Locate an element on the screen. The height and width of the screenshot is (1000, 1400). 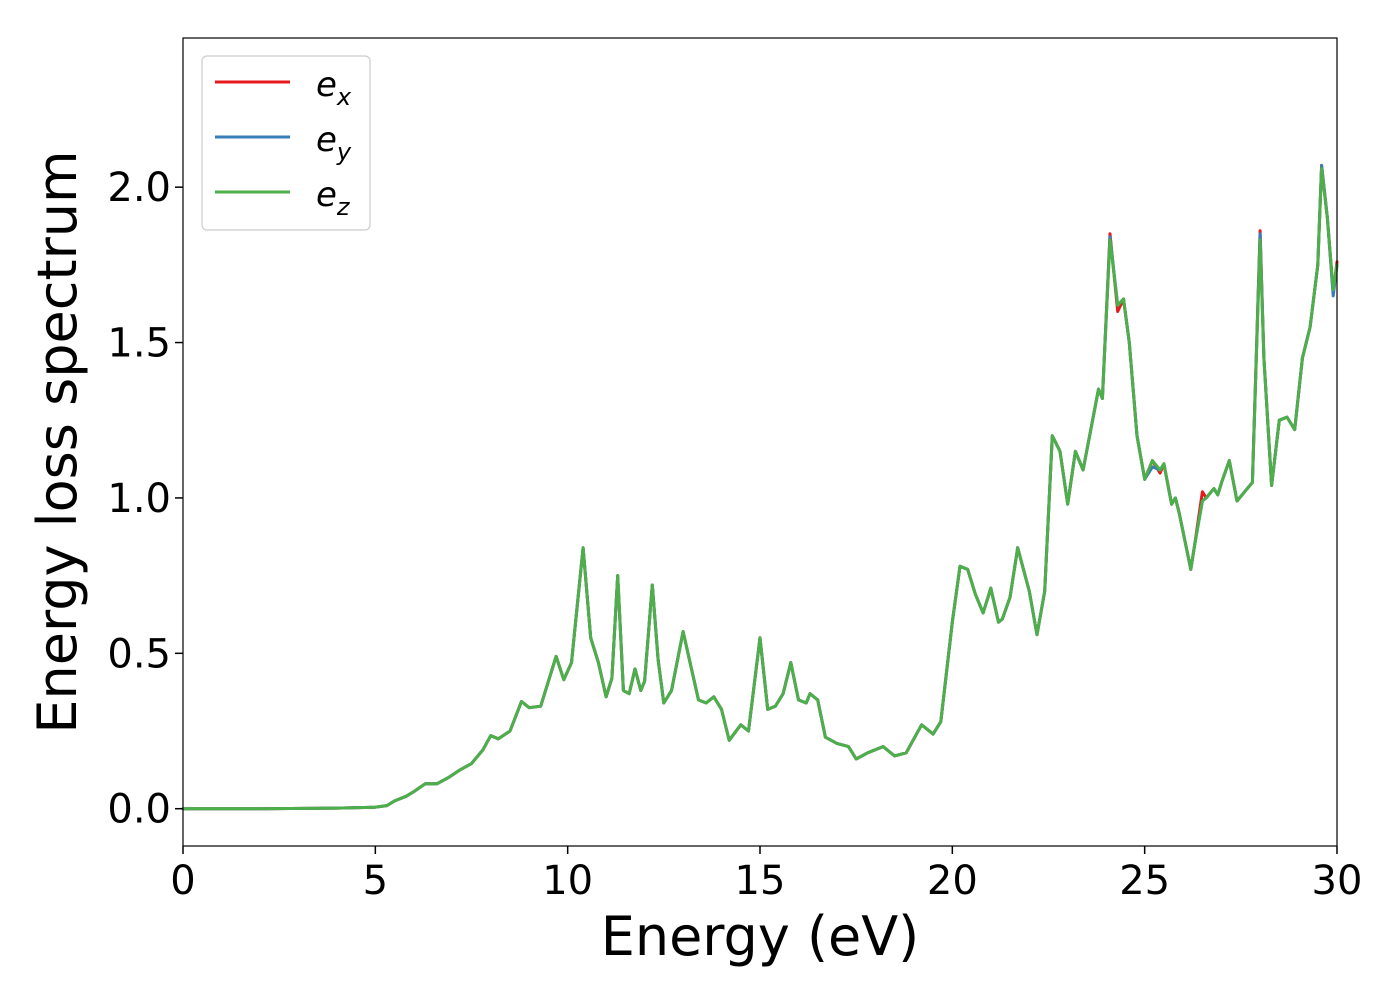
x-axis-title: Energy (eV) is located at coordinates (760, 936).